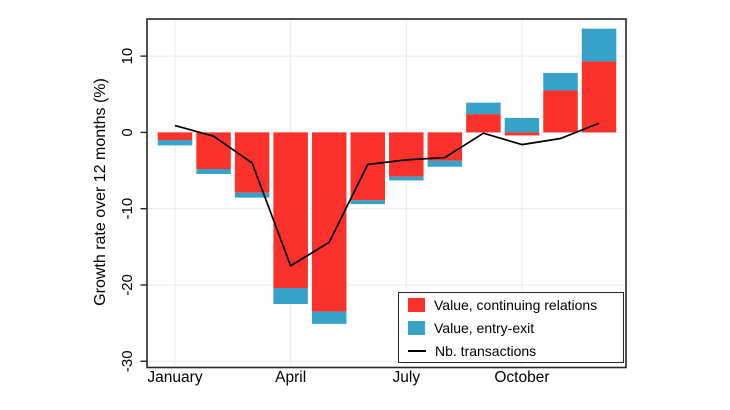 The width and height of the screenshot is (730, 410). Describe the element at coordinates (484, 327) in the screenshot. I see `legend-label-entry-exit: Value, entry-exit` at that location.